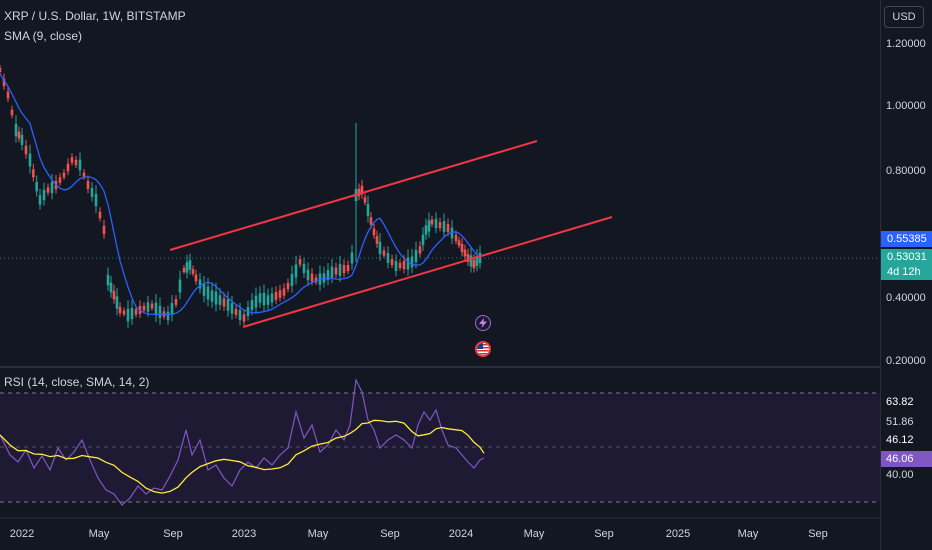 This screenshot has width=932, height=550. What do you see at coordinates (242, 456) in the screenshot?
I see `rsi-ma-line` at bounding box center [242, 456].